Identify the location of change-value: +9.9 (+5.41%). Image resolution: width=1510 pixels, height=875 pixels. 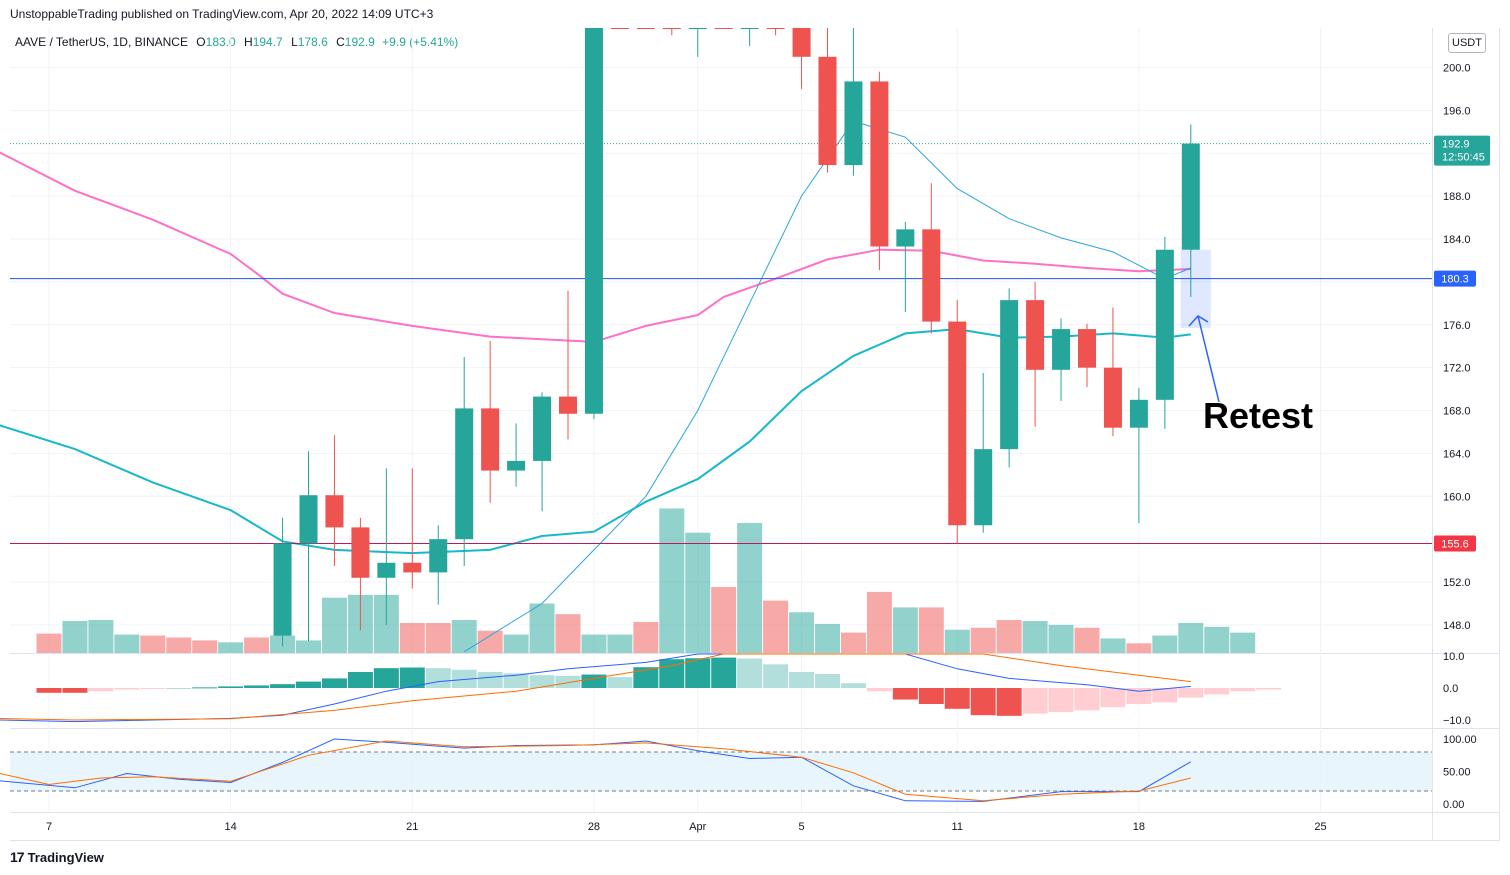
(420, 42).